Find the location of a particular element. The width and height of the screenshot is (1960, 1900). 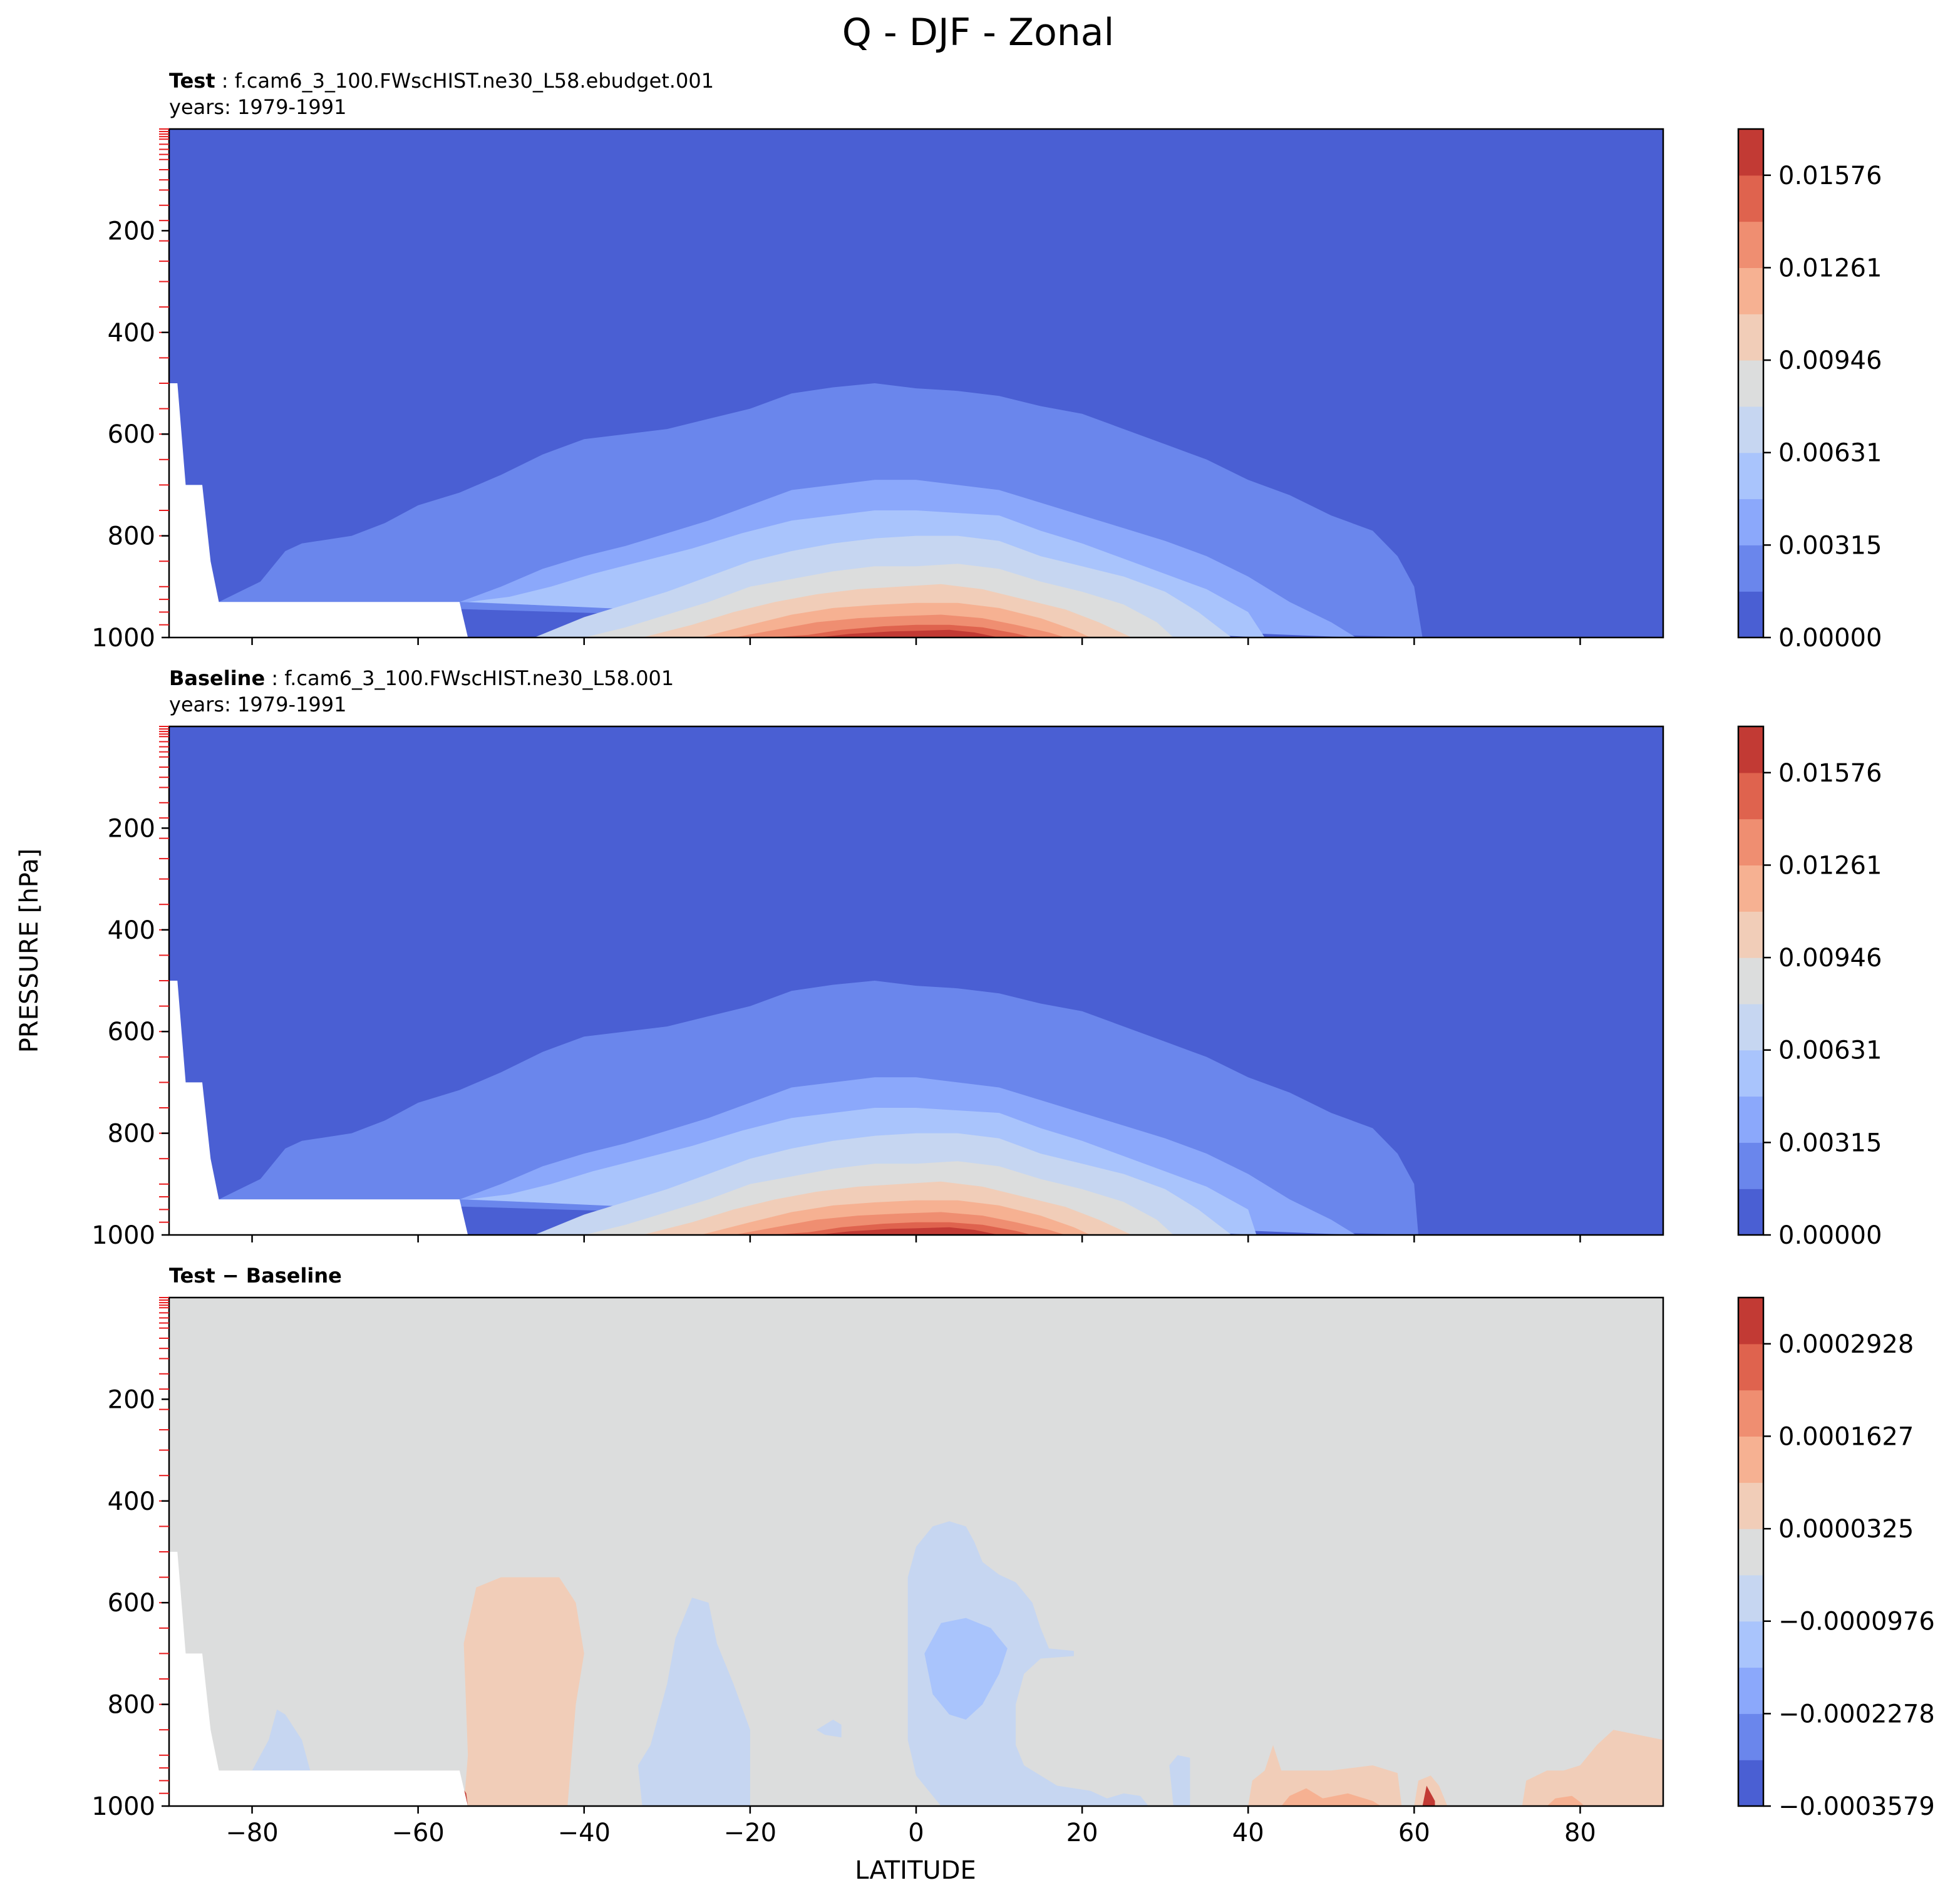

panel-title-bold: Test − Baseline is located at coordinates (255, 1276).